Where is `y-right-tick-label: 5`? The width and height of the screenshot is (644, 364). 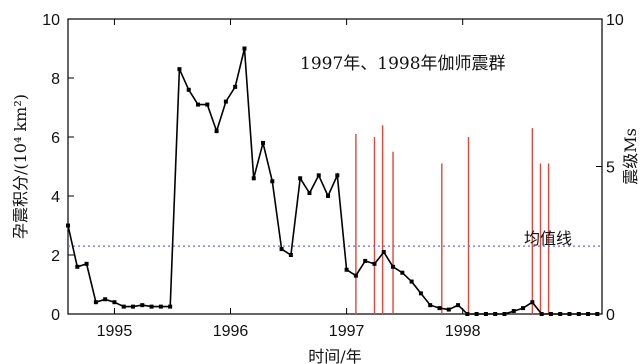
y-right-tick-label: 5 is located at coordinates (610, 168).